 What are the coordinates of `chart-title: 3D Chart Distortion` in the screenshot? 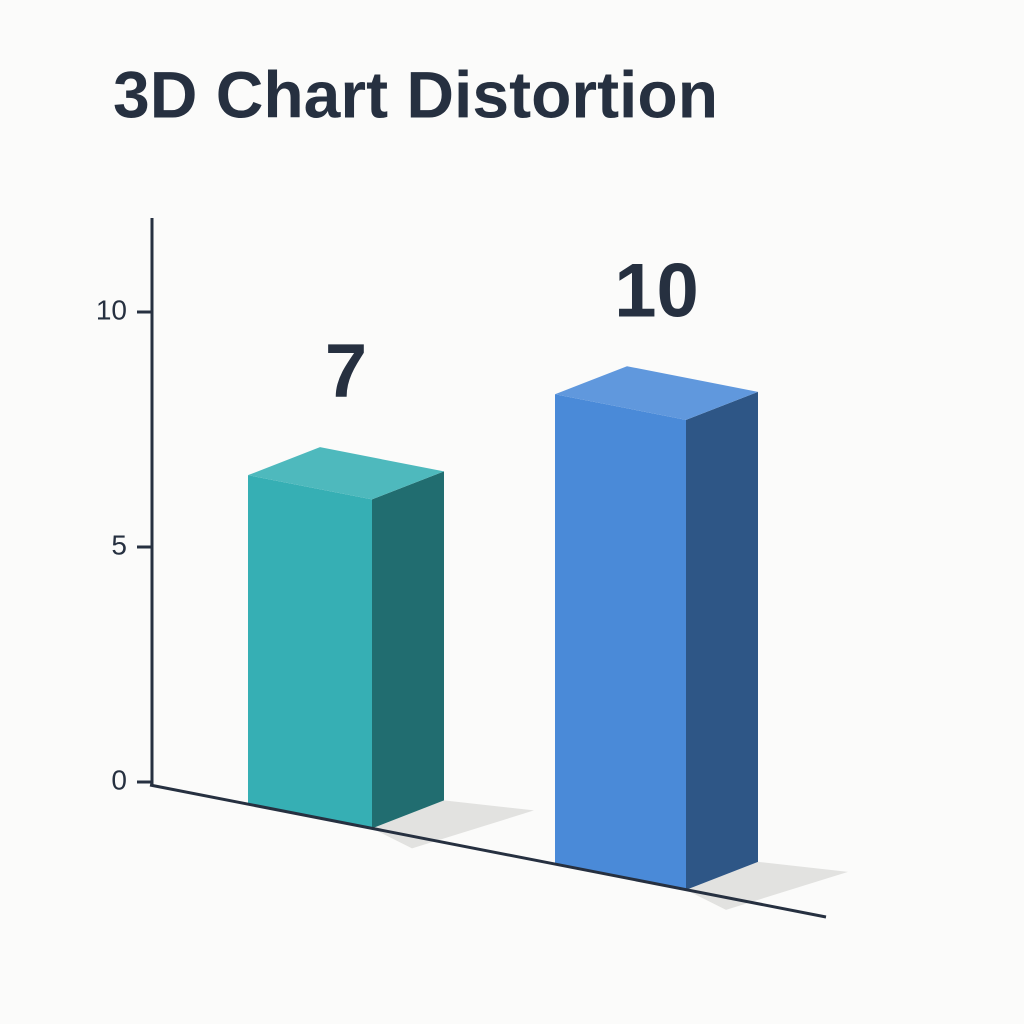 It's located at (415, 94).